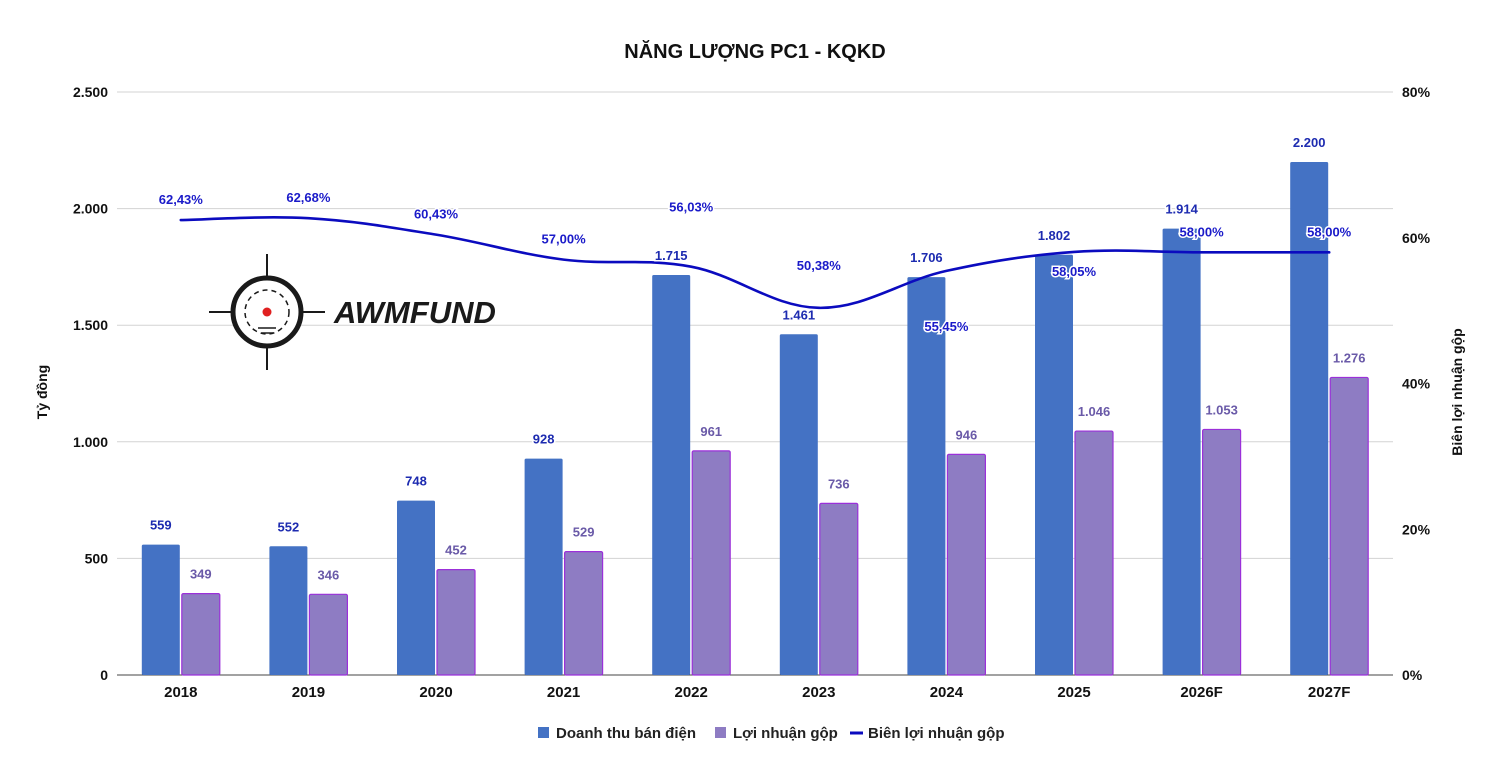 Image resolution: width=1500 pixels, height=778 pixels. I want to click on data-label-revenue: 1.715, so click(671, 255).